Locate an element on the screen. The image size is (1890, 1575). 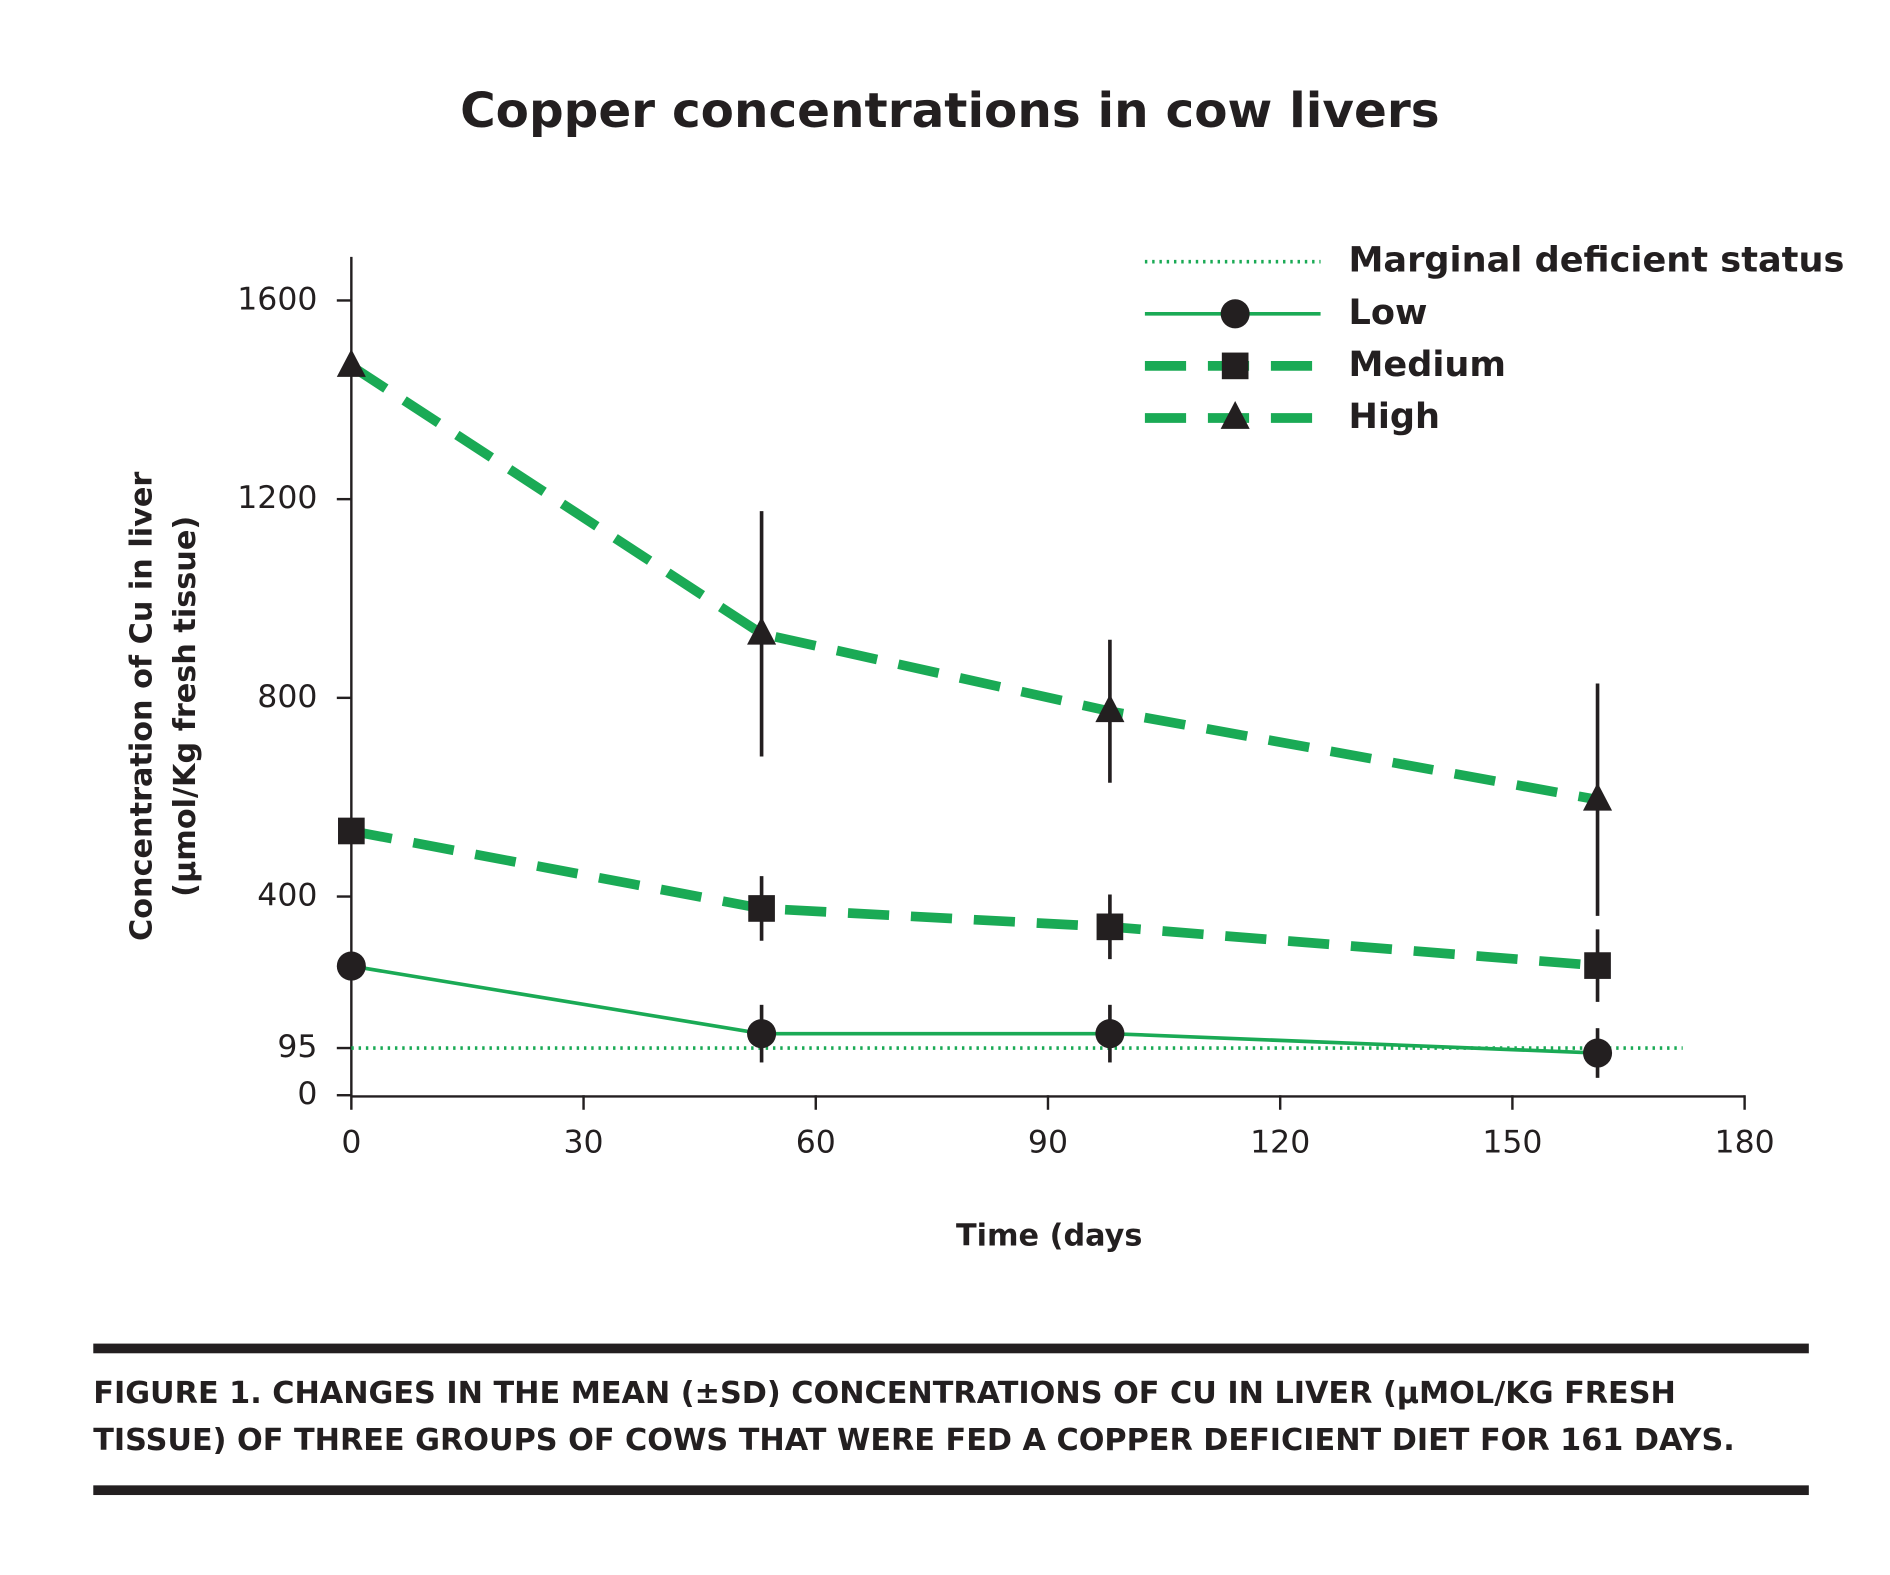
y-tick-label: 95 is located at coordinates (297, 1047).